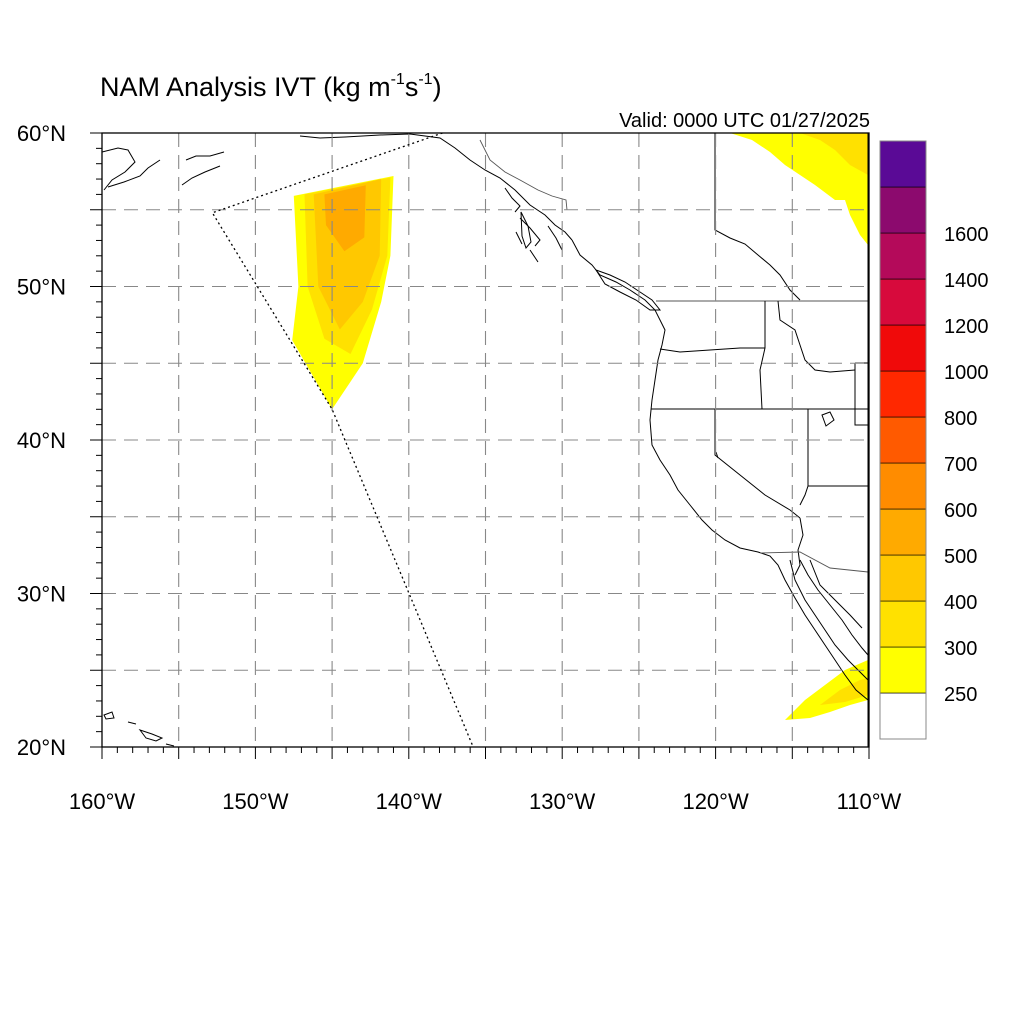  What do you see at coordinates (41, 747) in the screenshot?
I see `y-tick-label: 20°N` at bounding box center [41, 747].